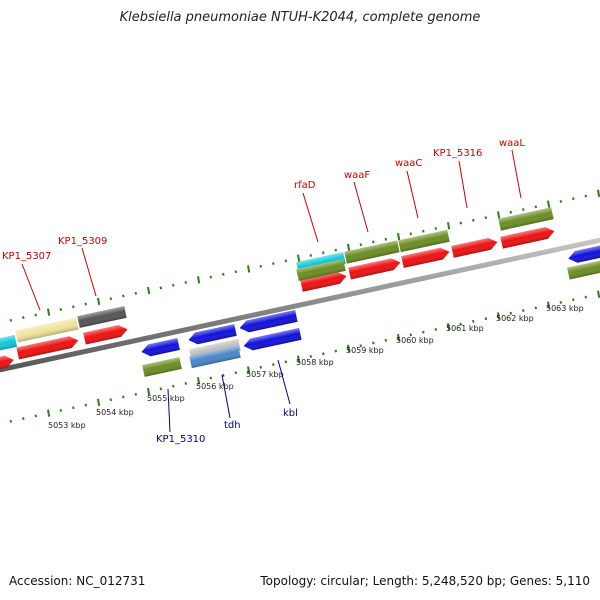  Describe the element at coordinates (47, 330) in the screenshot. I see `khaki-gene-feature` at that location.